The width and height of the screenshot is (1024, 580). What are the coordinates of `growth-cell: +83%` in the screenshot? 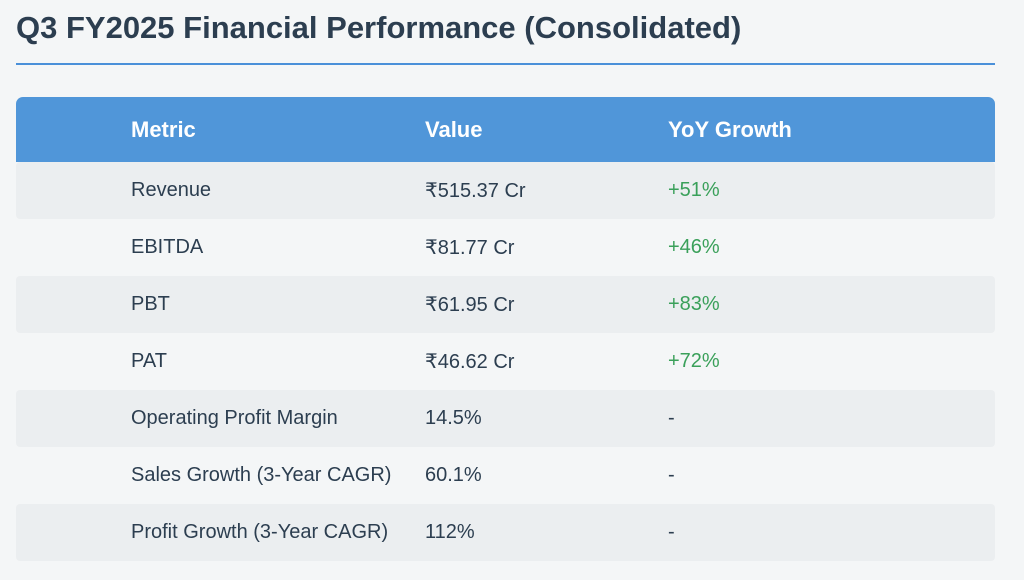 It's located at (694, 304).